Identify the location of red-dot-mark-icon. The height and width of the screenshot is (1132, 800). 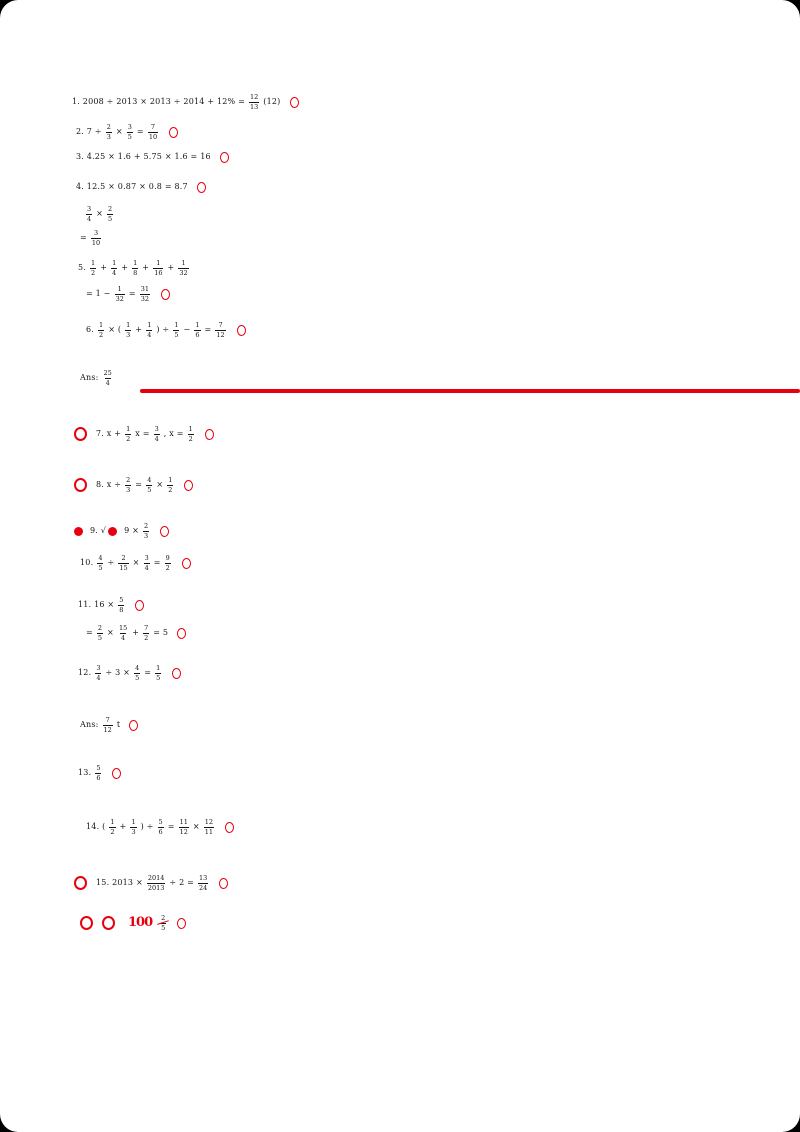
(113, 531).